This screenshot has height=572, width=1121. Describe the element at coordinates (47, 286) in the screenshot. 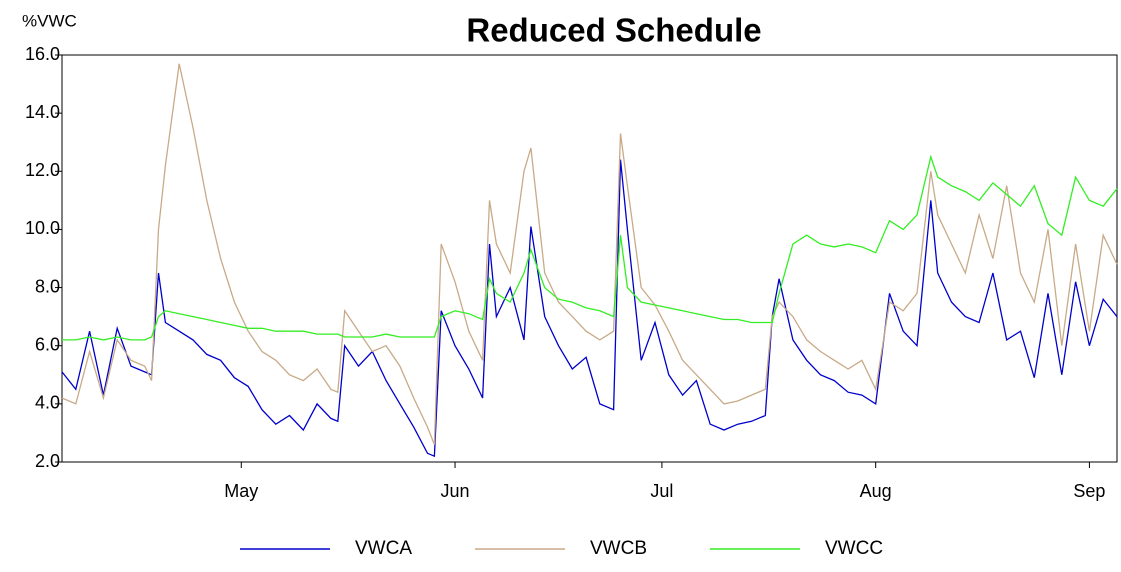

I see `y-tick-label: 8.0` at that location.